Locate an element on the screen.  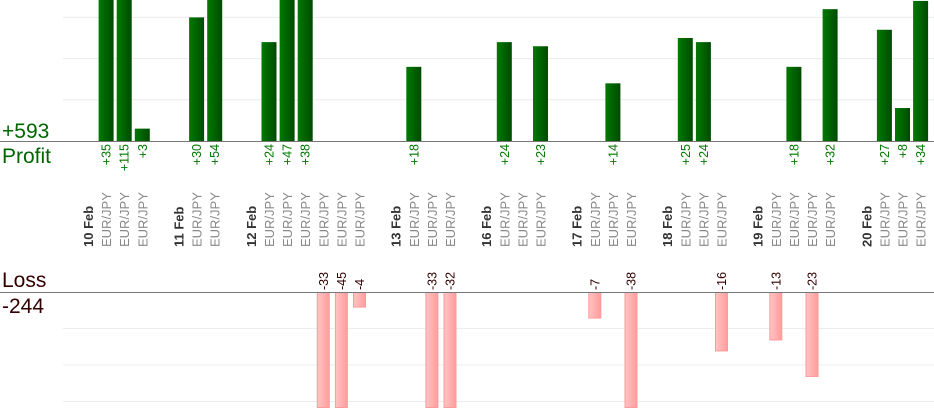
profit-value-label: +23 is located at coordinates (541, 154).